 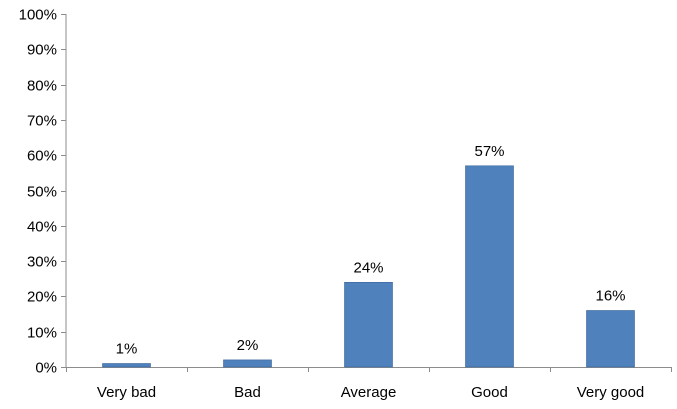 I want to click on bar-good, so click(x=489, y=266).